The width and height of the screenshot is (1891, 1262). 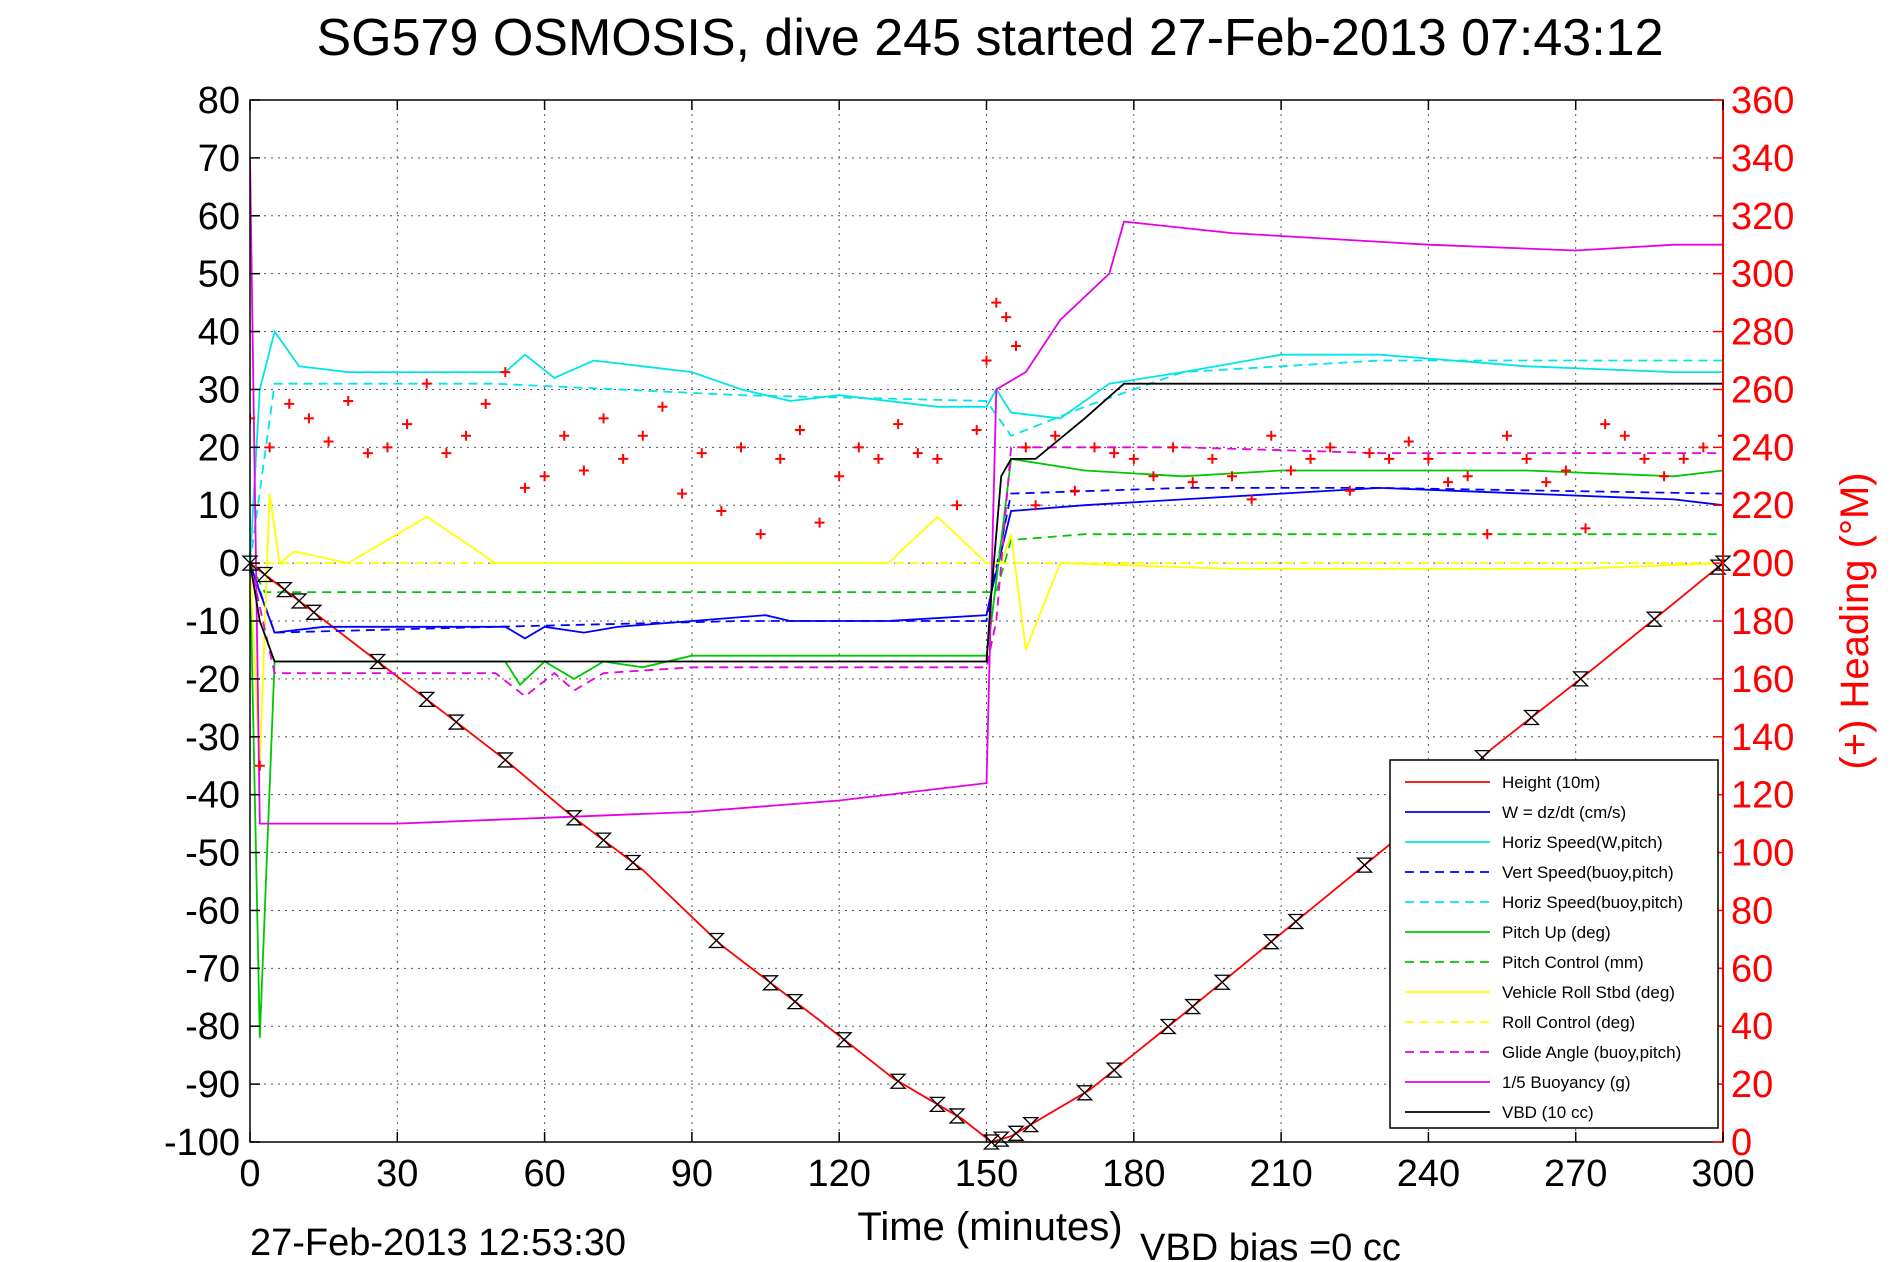 I want to click on y-tick-label: 60, so click(x=219, y=217).